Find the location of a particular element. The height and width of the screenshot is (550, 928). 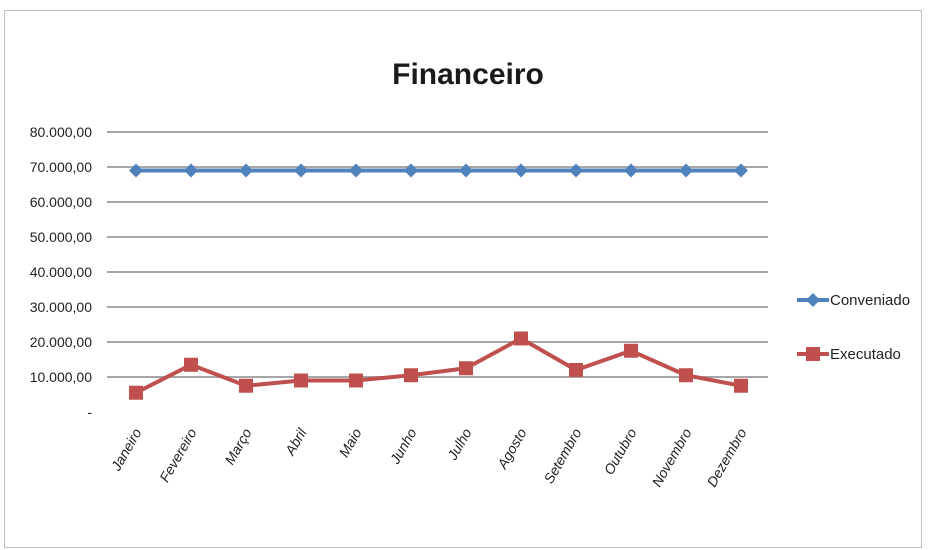

series-line-executado is located at coordinates (438, 365).